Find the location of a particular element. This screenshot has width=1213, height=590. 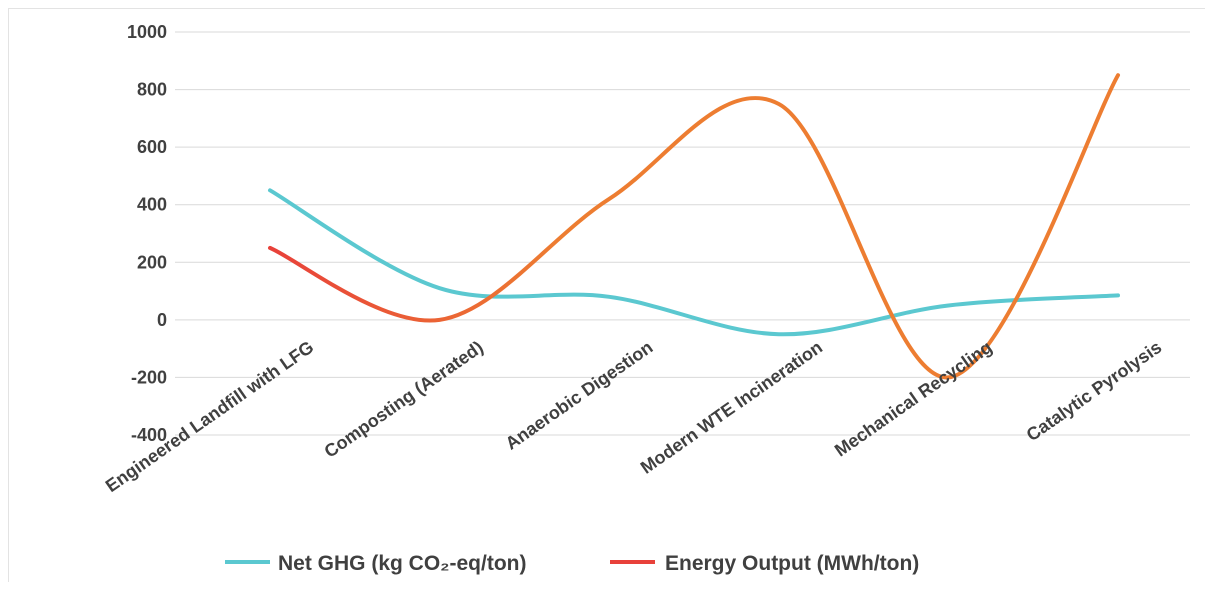

y-tick-label: 0 is located at coordinates (162, 320).